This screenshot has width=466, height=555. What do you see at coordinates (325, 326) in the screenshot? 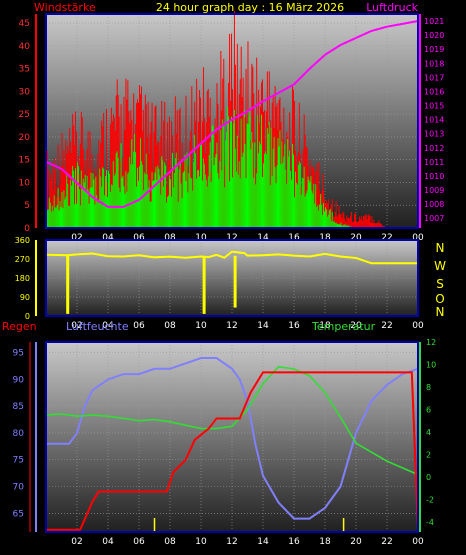
I see `x-tick-label: 18` at bounding box center [325, 326].